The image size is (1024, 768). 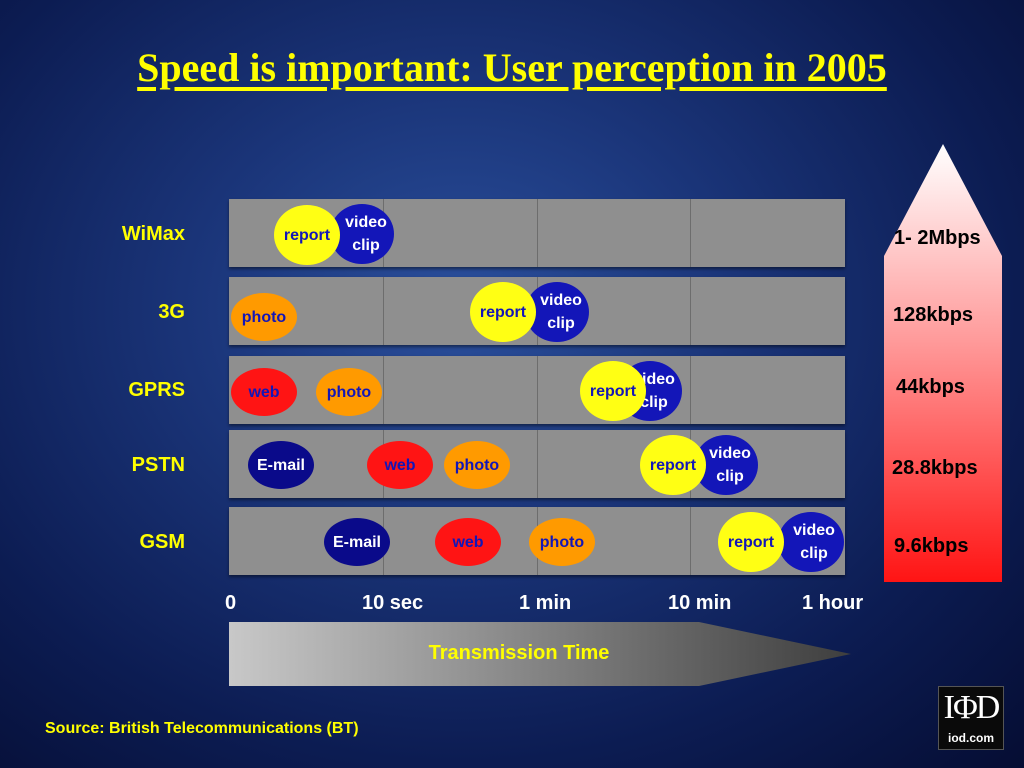 What do you see at coordinates (362, 234) in the screenshot?
I see `wimax-video-clip-bubble: video clip` at bounding box center [362, 234].